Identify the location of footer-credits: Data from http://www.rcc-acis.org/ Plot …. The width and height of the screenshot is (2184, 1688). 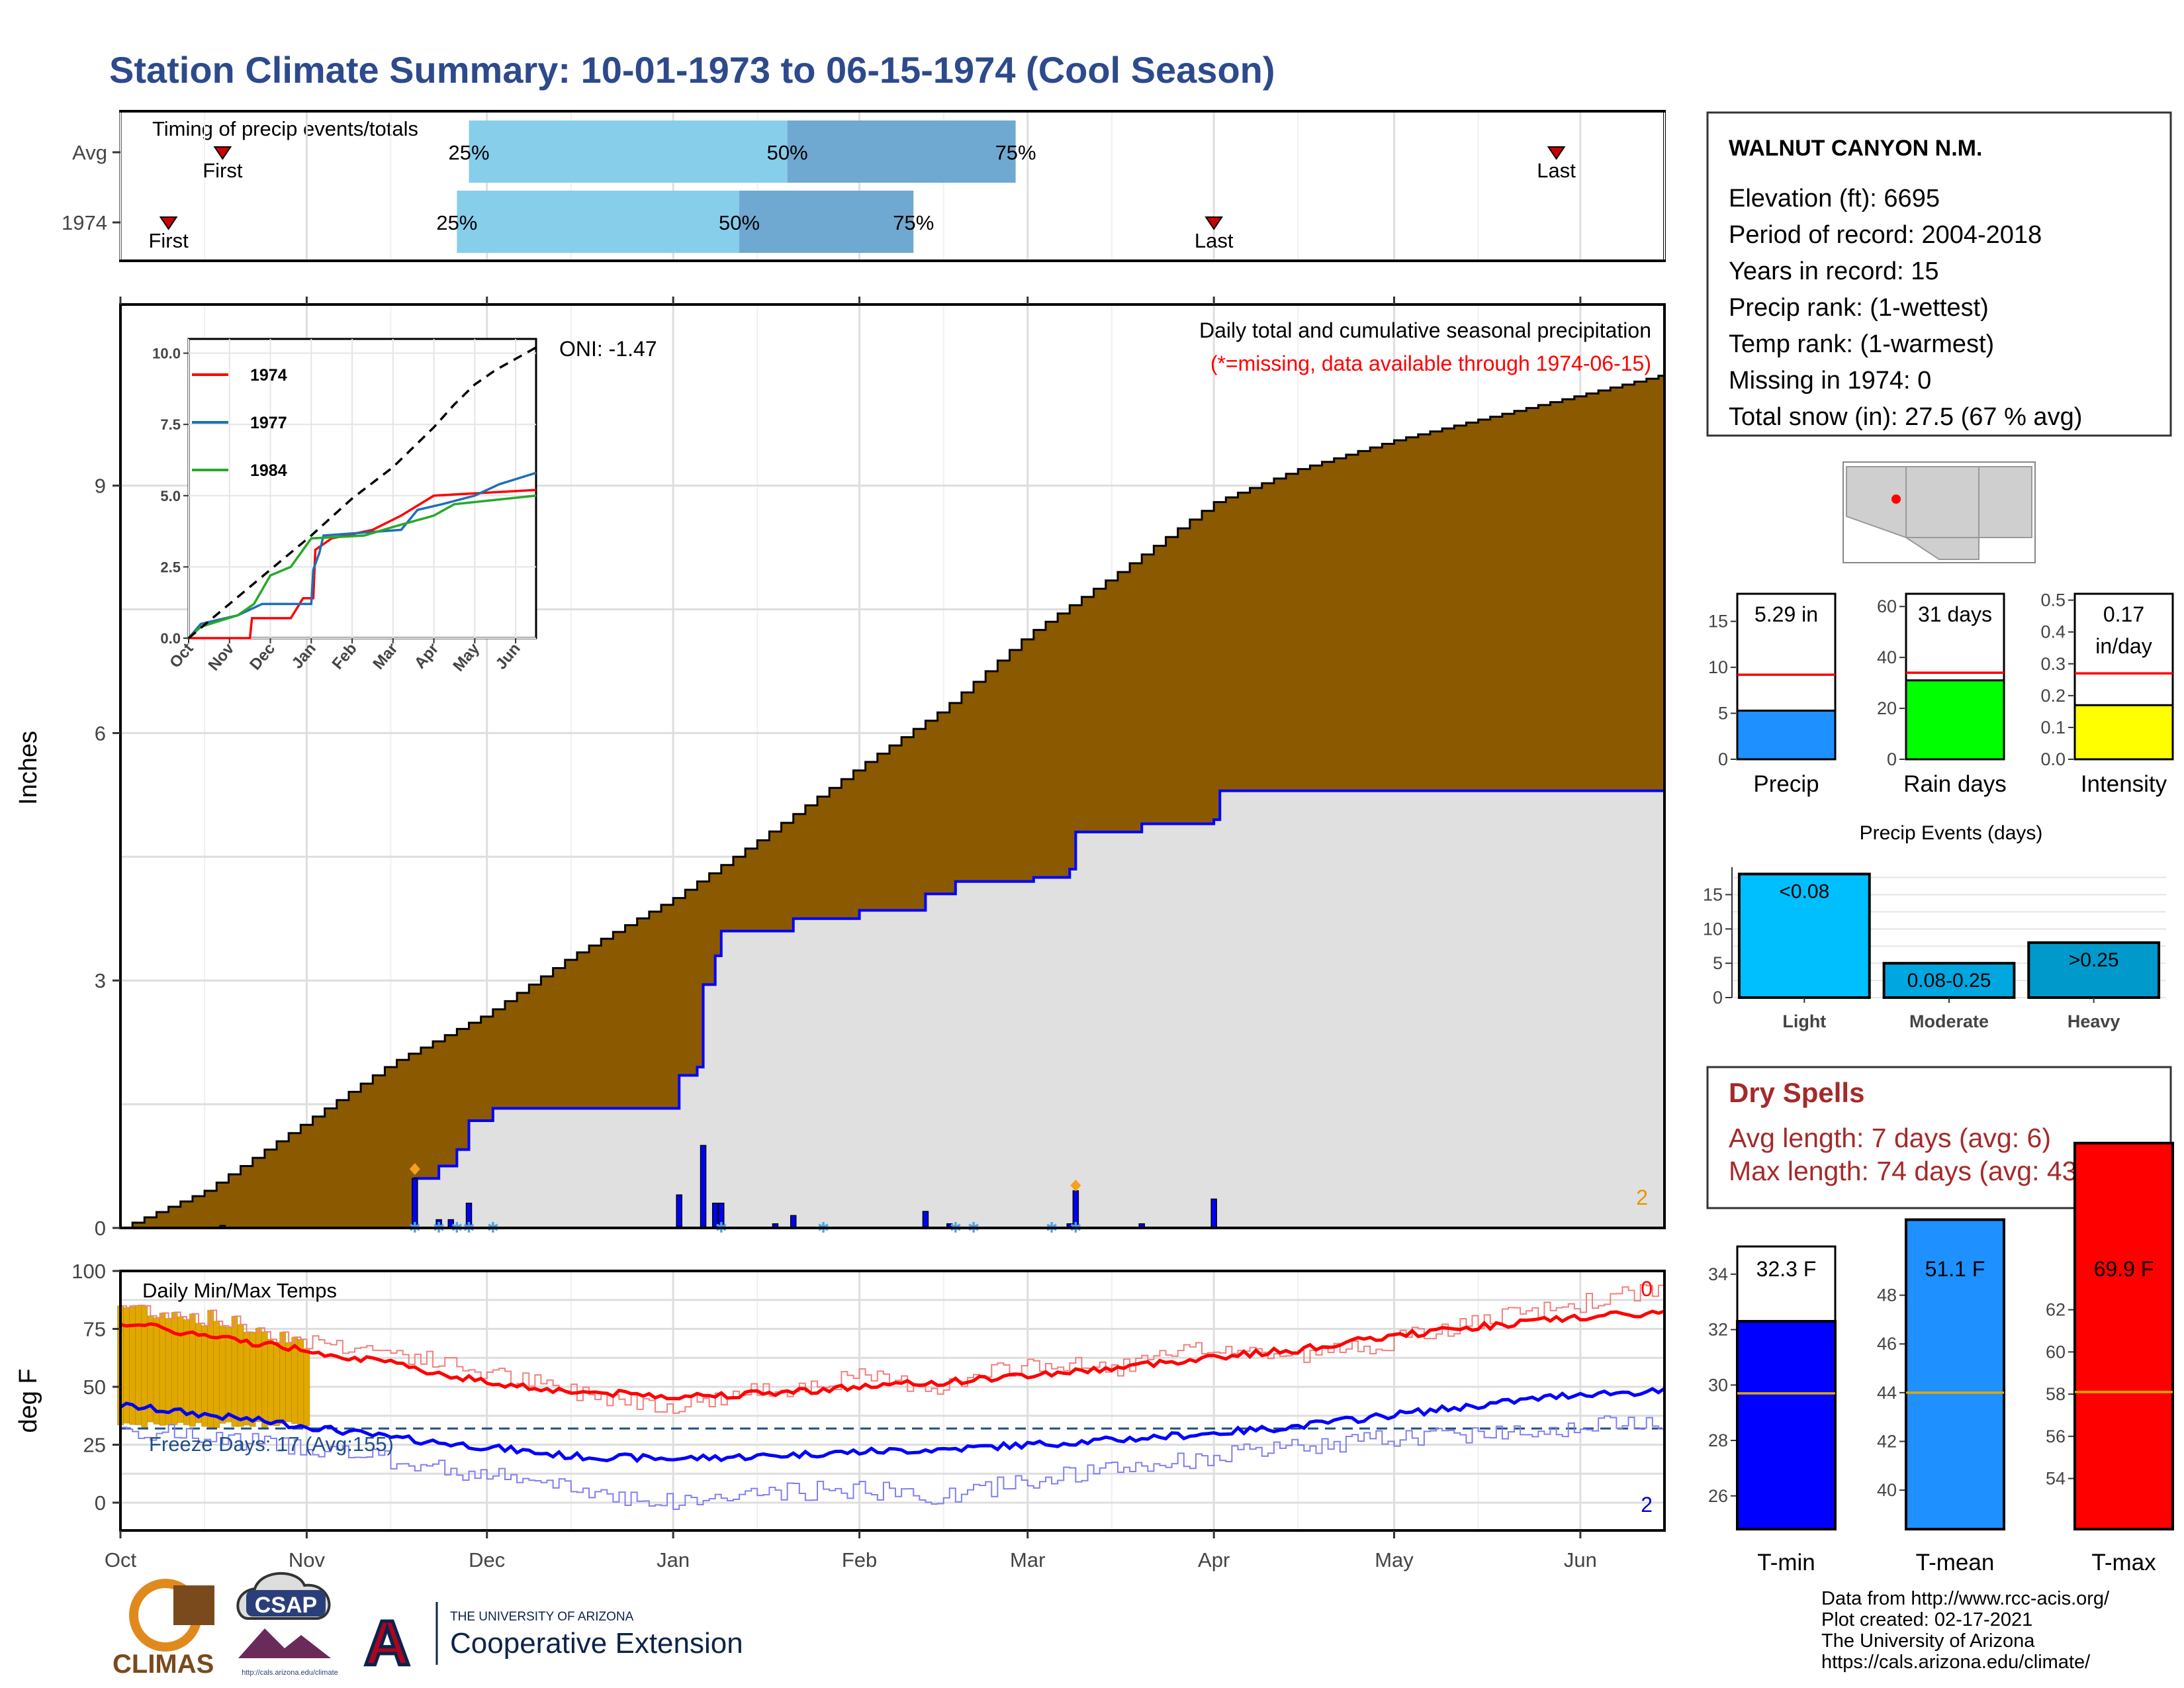
(1965, 1630).